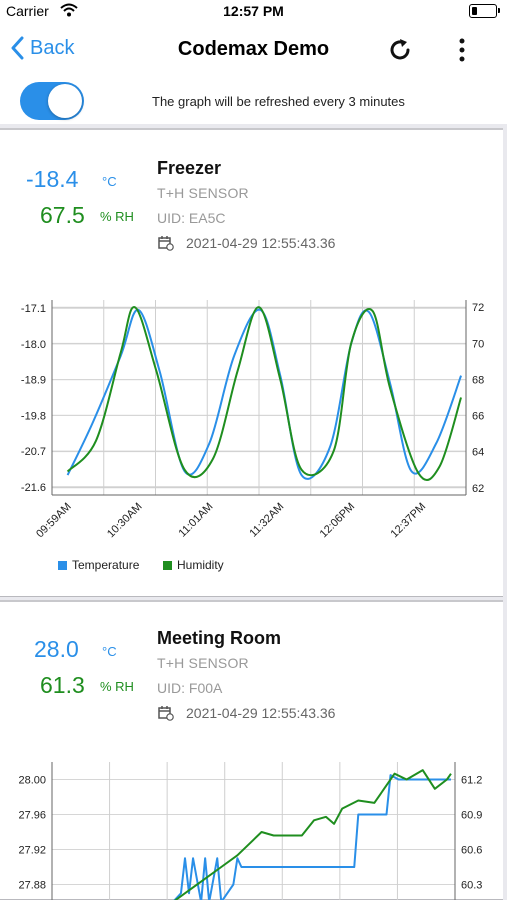 This screenshot has height=900, width=507. I want to click on y-tick-label-left: 28.00, so click(32, 781).